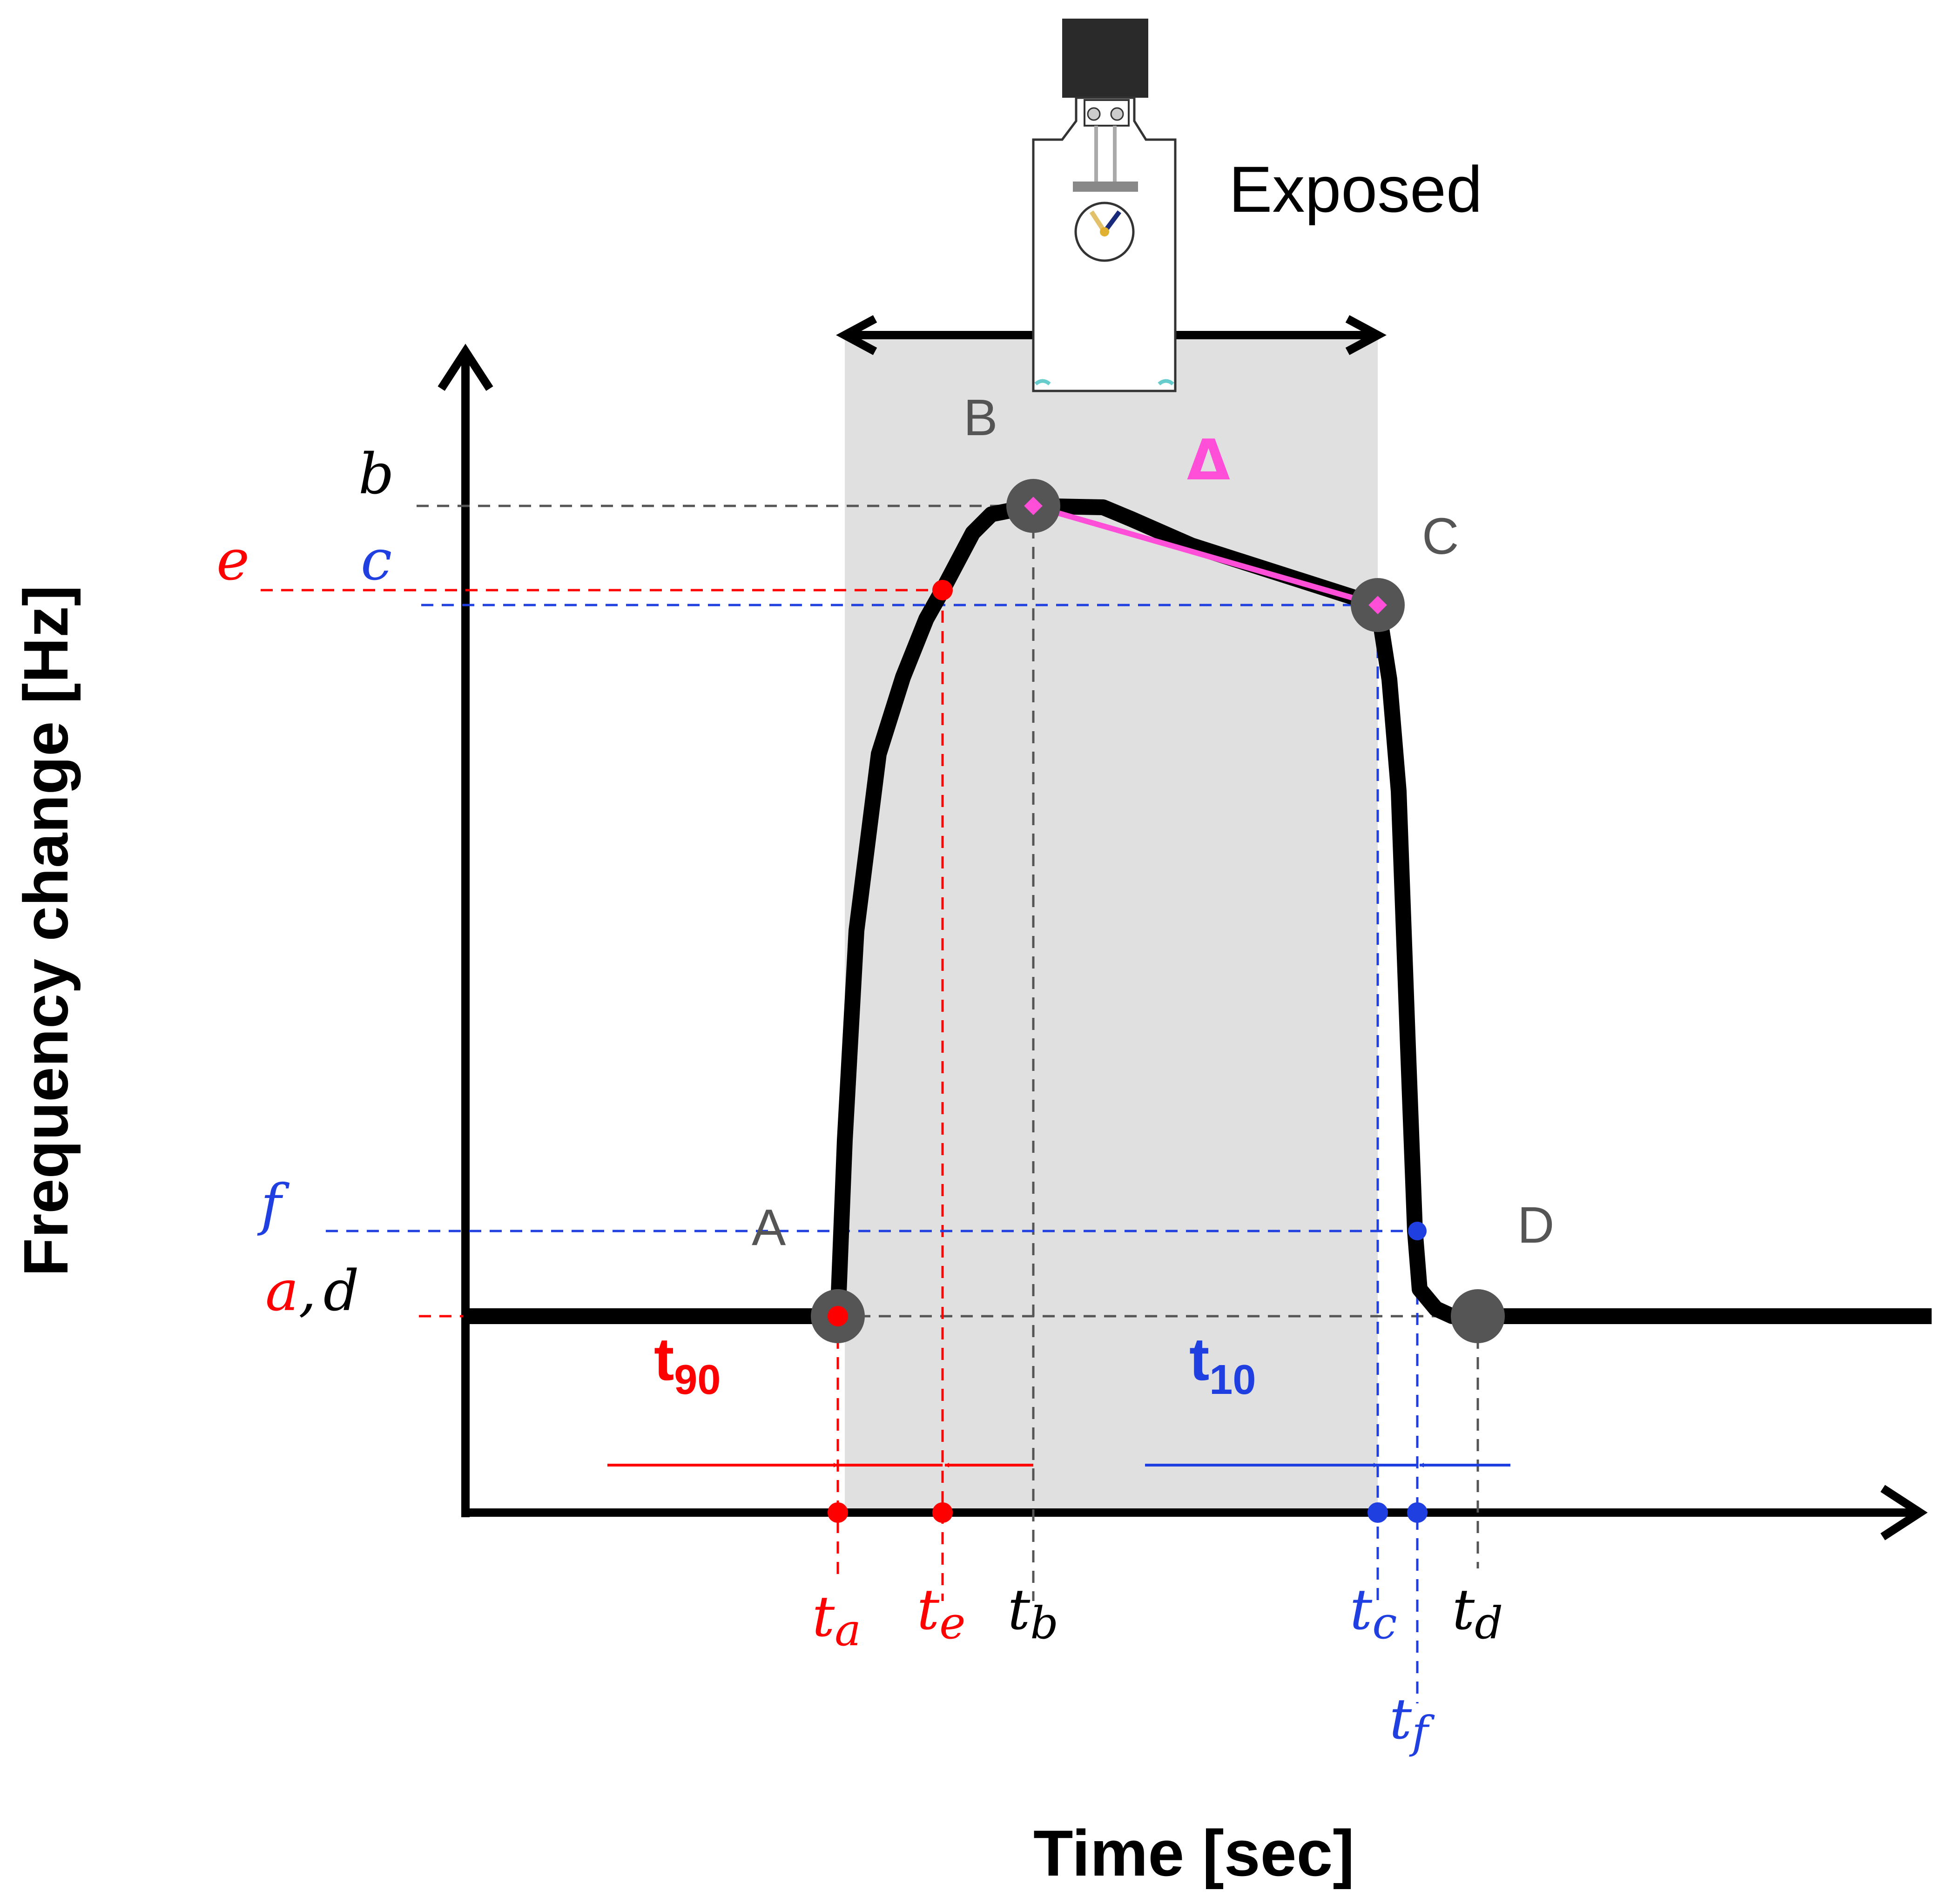 This screenshot has height=1904, width=1940. I want to click on time-a-label: ta, so click(836, 1620).